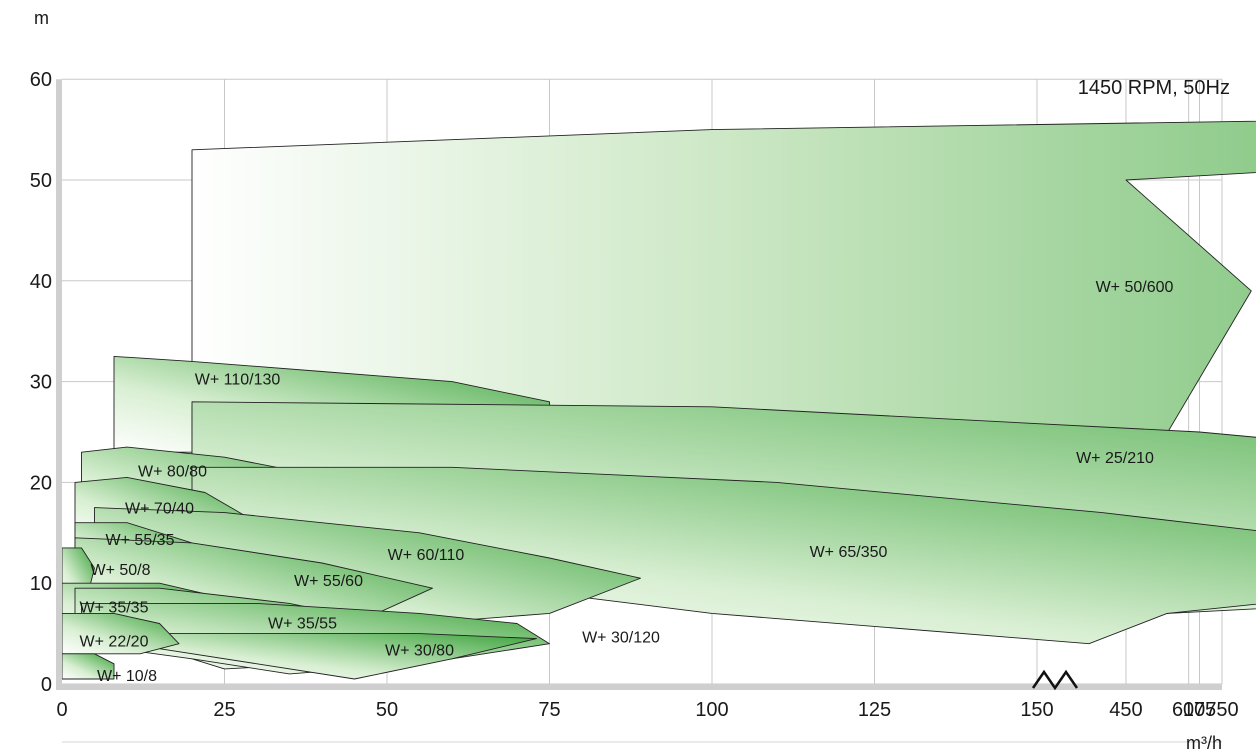  I want to click on series-label: W+ 25/210, so click(1115, 458).